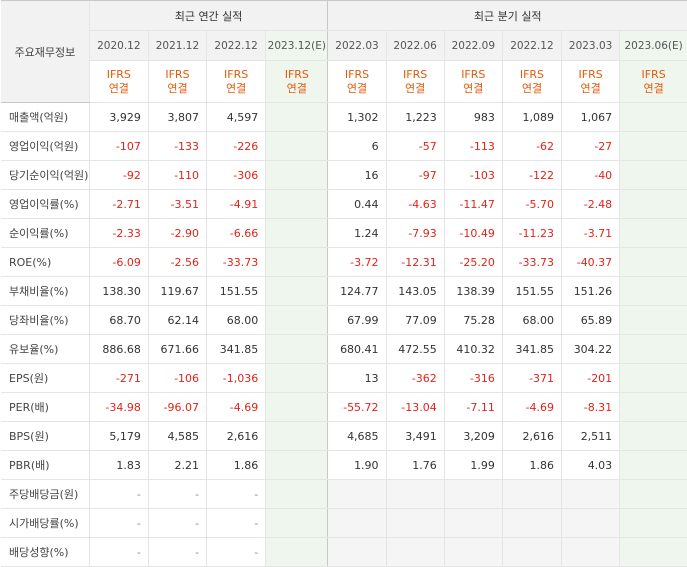 The image size is (687, 567). Describe the element at coordinates (45, 320) in the screenshot. I see `row-label: 당좌비율(%)` at that location.